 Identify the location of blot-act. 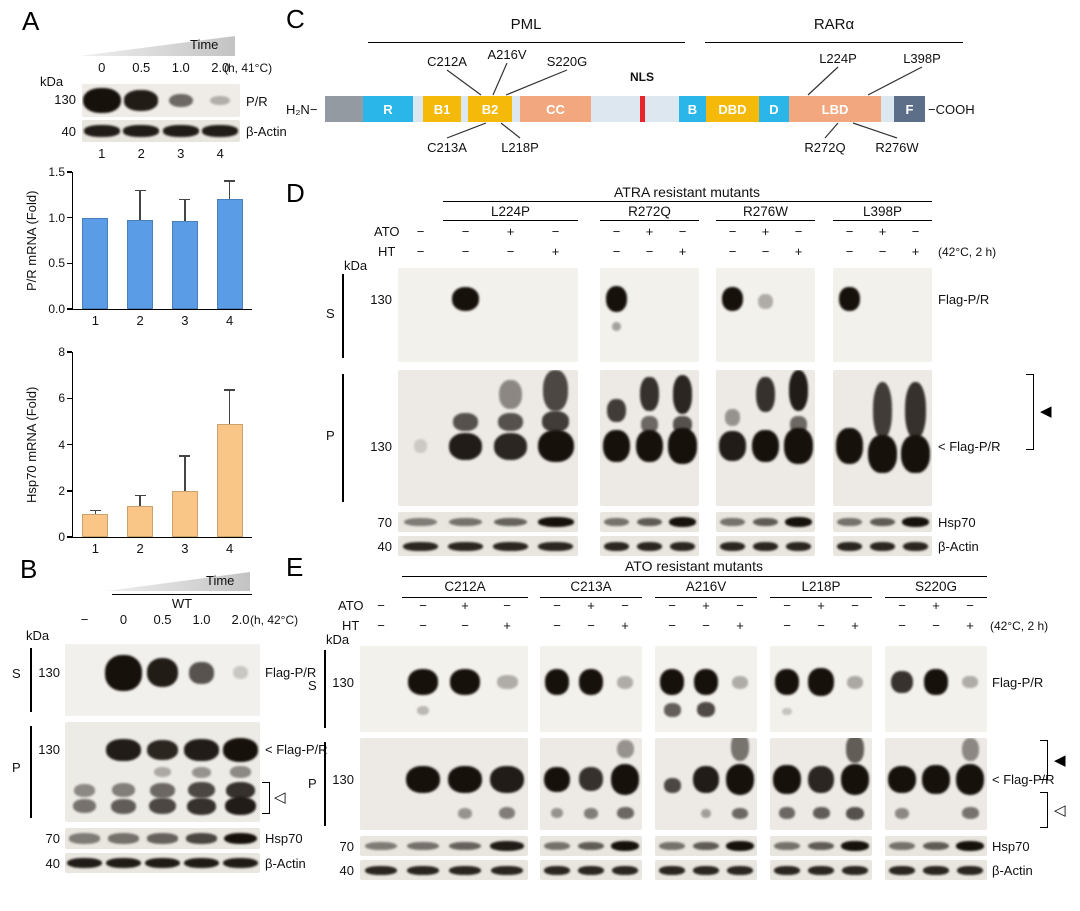
(936, 870).